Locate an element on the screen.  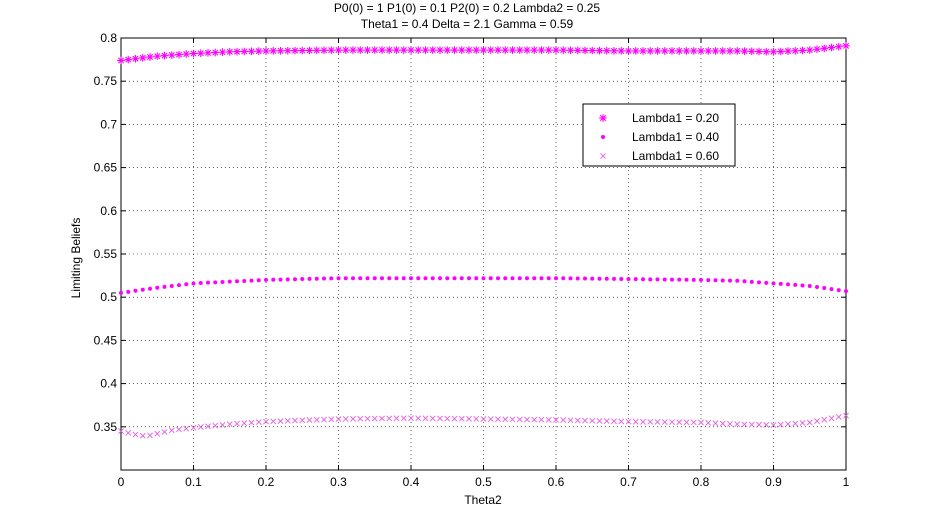
x-tick-label: 0.8 is located at coordinates (701, 482).